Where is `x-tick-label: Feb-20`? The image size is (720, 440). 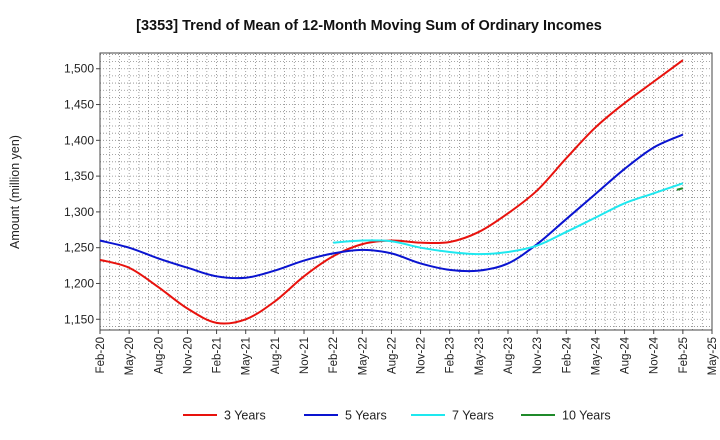 x-tick-label: Feb-20 is located at coordinates (101, 355).